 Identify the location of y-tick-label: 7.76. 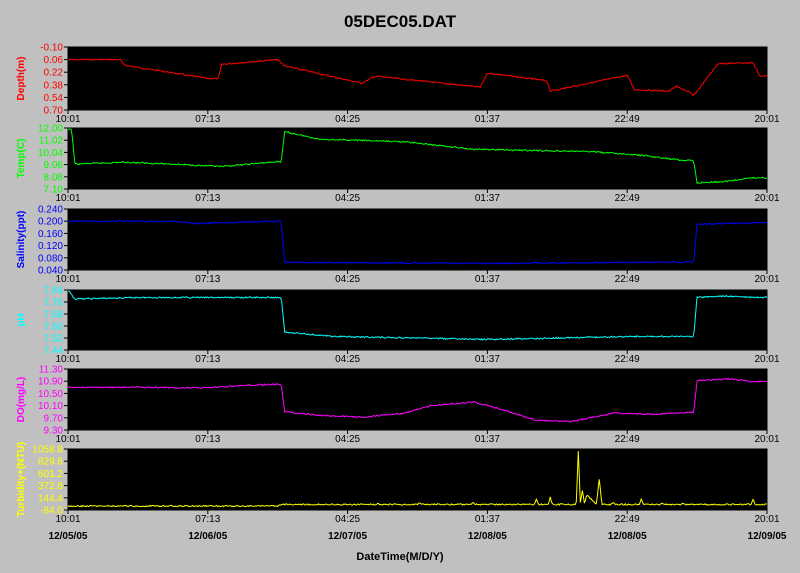
(54, 303).